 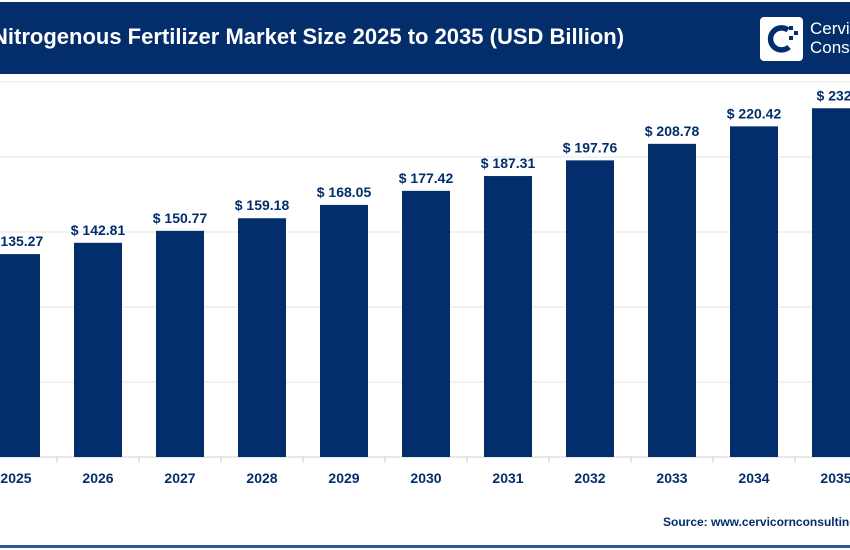 What do you see at coordinates (21, 241) in the screenshot?
I see `data-label: $ 135.27` at bounding box center [21, 241].